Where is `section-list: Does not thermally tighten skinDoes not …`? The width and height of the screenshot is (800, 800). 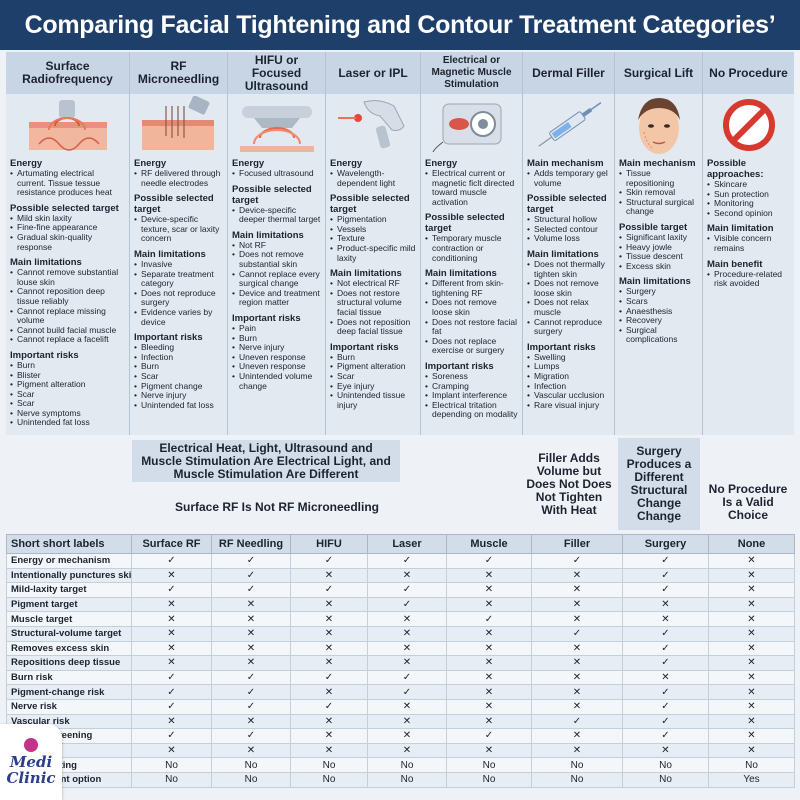 section-list: Does not thermally tighten skinDoes not … is located at coordinates (568, 298).